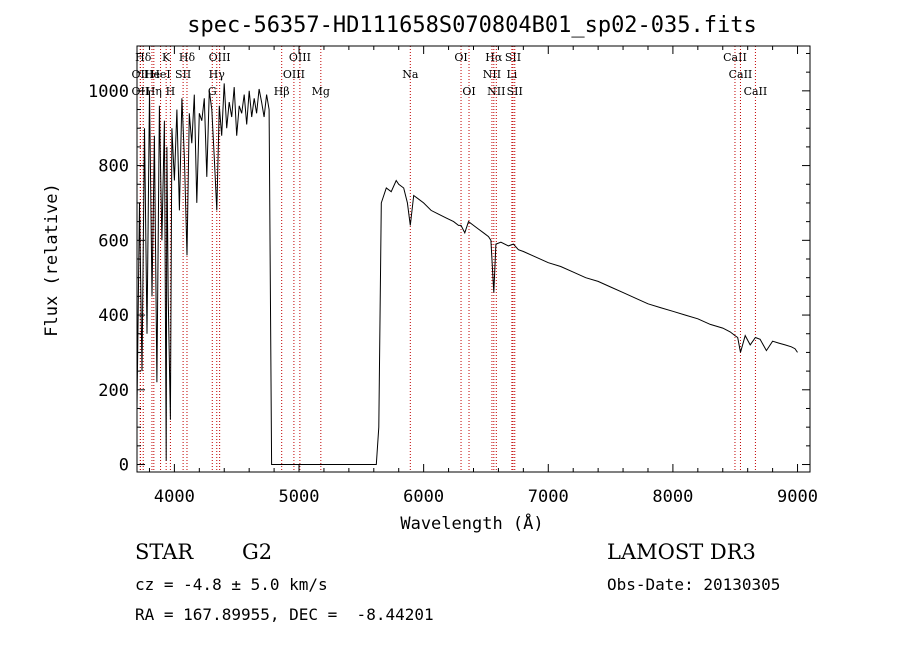 The image size is (900, 649). What do you see at coordinates (141, 74) in the screenshot?
I see `line-label-9: OII` at bounding box center [141, 74].